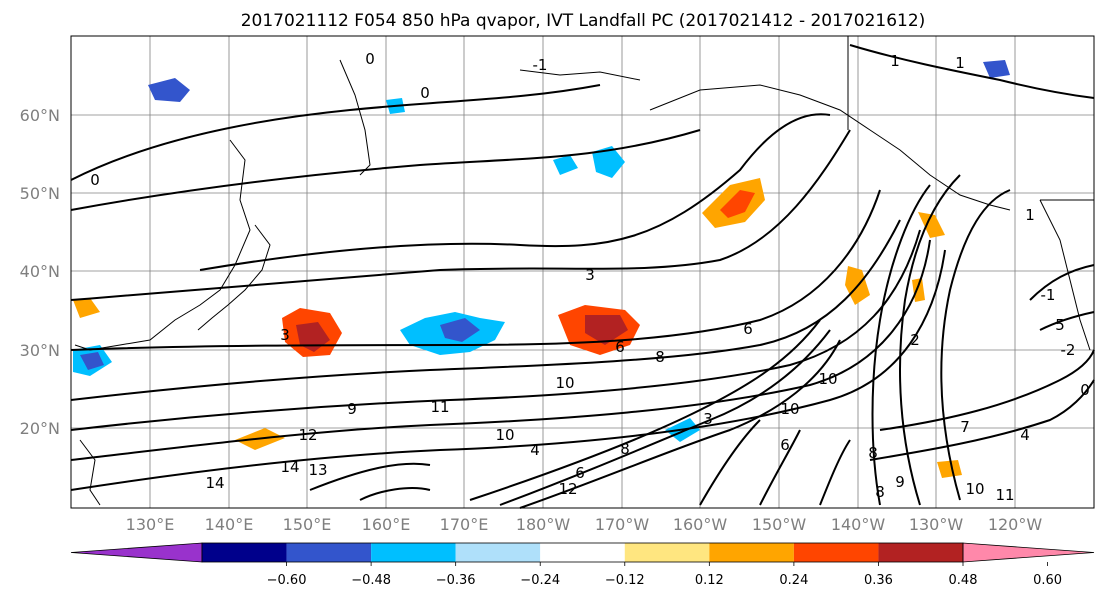 Image resolution: width=1105 pixels, height=601 pixels. I want to click on latitude-label: 40°N, so click(40, 271).